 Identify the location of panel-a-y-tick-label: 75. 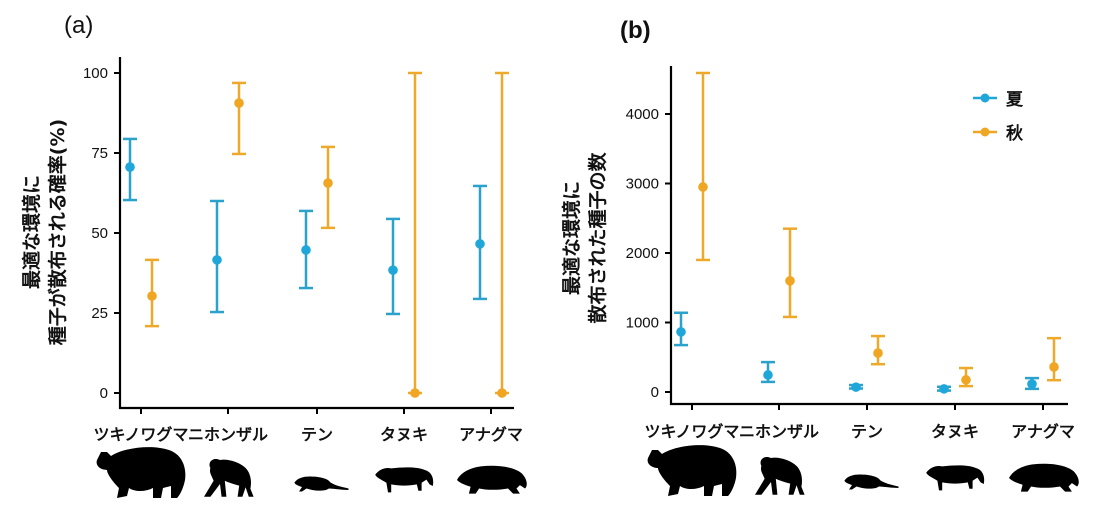
(99, 153).